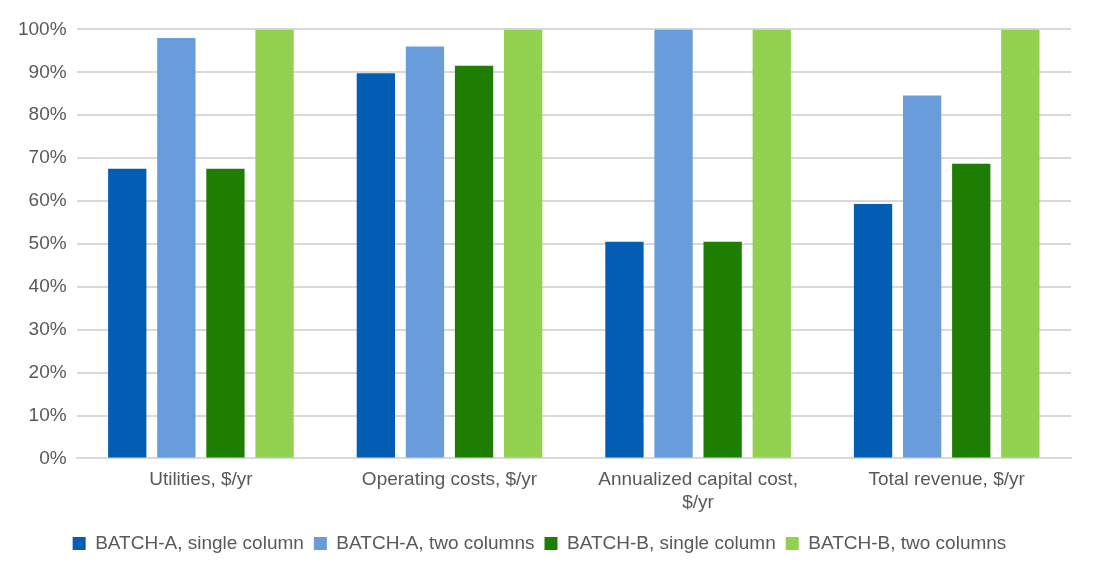 The image size is (1099, 571). I want to click on legend-label: BATCH-B, two columns, so click(907, 542).